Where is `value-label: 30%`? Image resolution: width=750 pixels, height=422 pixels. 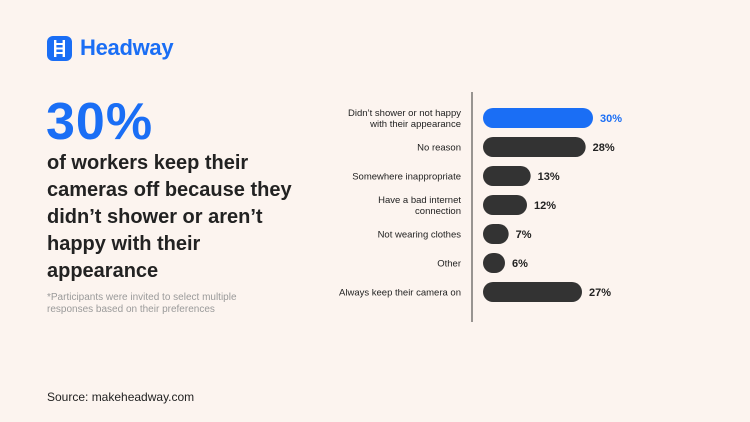 value-label: 30% is located at coordinates (611, 119).